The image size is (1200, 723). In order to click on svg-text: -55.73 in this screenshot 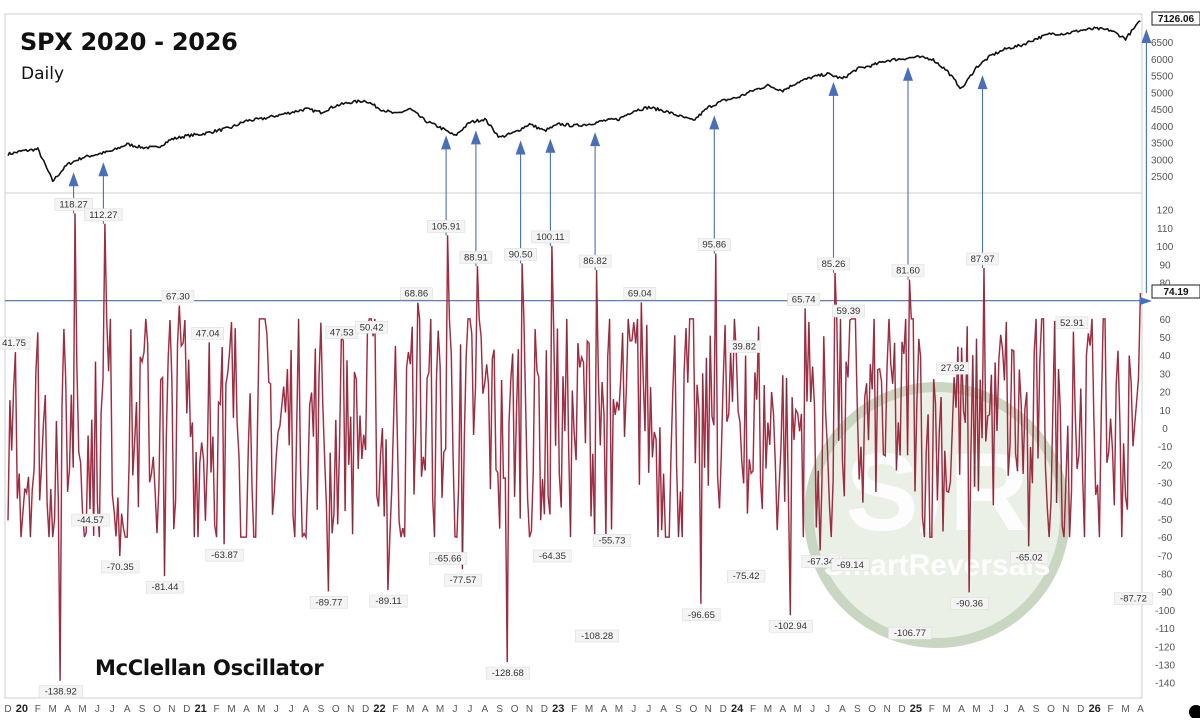, I will do `click(612, 540)`.